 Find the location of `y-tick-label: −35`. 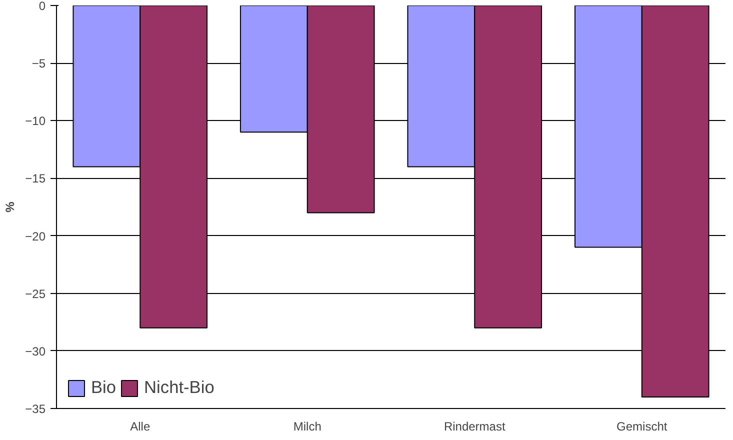

y-tick-label: −35 is located at coordinates (35, 409).